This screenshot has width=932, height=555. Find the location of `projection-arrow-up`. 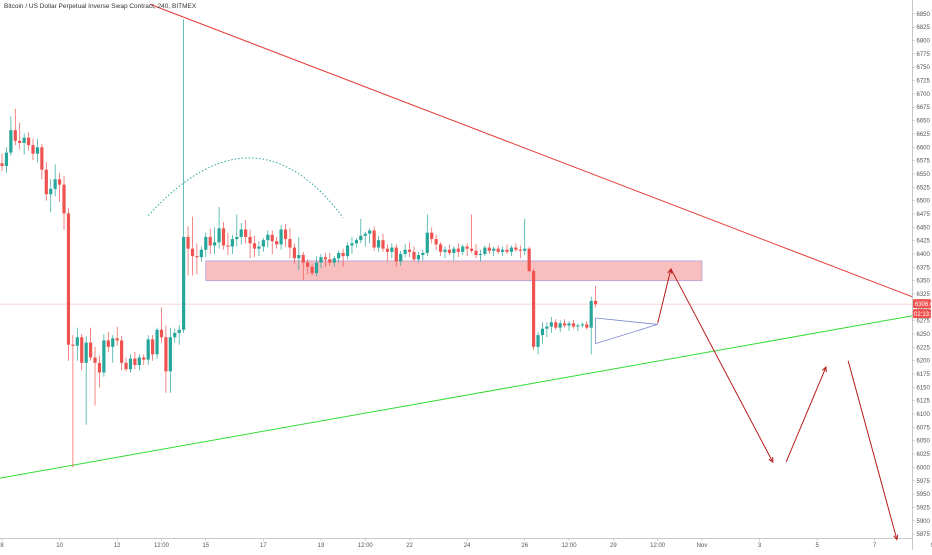

projection-arrow-up is located at coordinates (664, 296).